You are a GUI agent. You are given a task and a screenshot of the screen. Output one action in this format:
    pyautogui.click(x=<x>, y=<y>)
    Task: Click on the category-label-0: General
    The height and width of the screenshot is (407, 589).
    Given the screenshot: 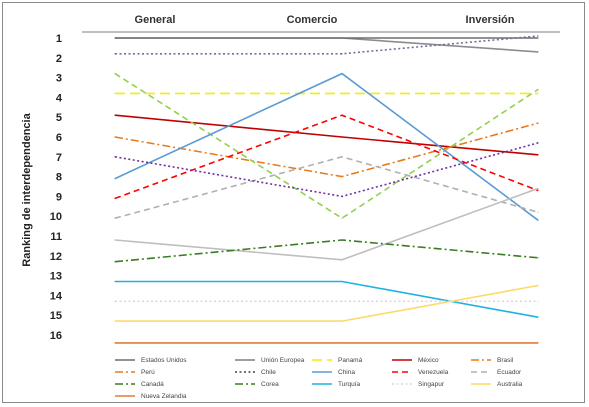 What is the action you would take?
    pyautogui.click(x=155, y=20)
    